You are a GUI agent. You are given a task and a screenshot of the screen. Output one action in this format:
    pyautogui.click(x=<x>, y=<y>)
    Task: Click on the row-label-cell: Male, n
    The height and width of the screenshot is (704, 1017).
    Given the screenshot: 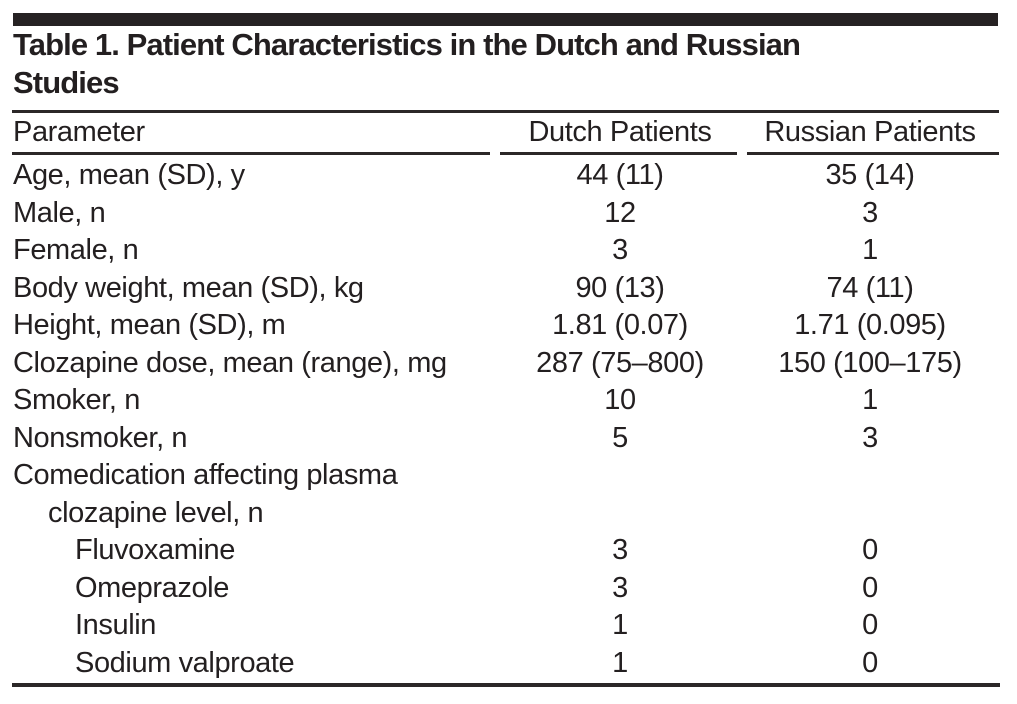 What is the action you would take?
    pyautogui.click(x=256, y=214)
    